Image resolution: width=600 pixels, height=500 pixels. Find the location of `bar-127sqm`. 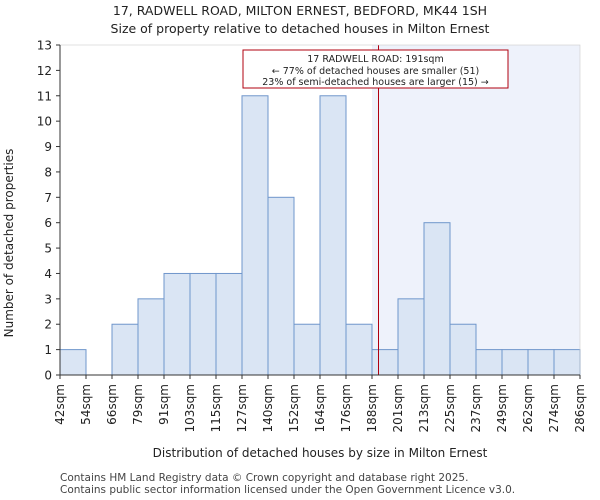

bar-127sqm is located at coordinates (255, 235).